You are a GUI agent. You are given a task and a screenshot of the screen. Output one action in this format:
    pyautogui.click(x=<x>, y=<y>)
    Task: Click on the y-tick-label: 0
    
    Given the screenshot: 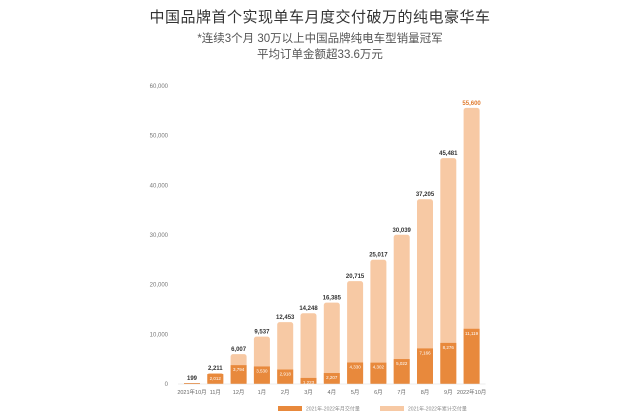 What is the action you would take?
    pyautogui.click(x=167, y=385)
    